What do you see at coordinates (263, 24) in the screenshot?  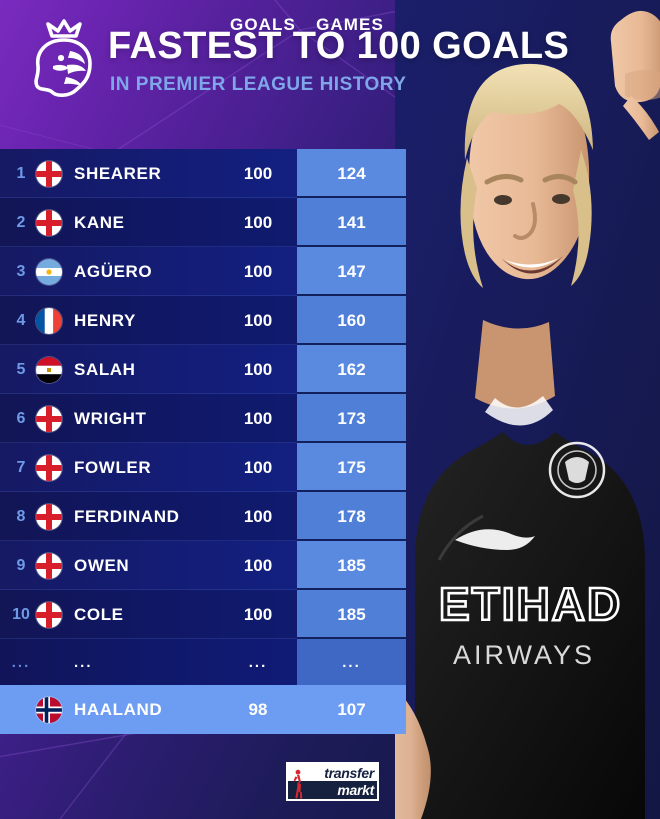 I see `column-header-goals: GOALS` at bounding box center [263, 24].